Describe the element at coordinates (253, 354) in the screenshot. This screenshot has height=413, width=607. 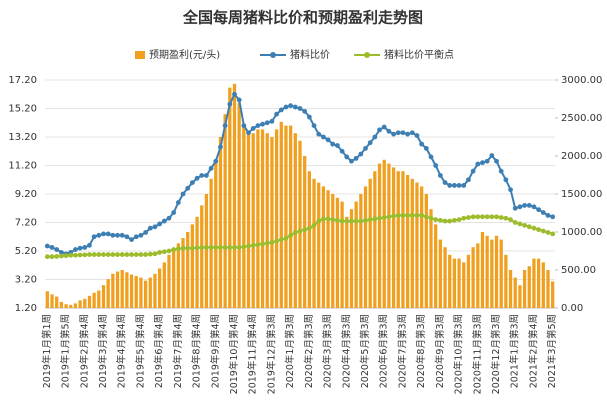
I see `x-tick-label: 2019年11月第4周` at that location.